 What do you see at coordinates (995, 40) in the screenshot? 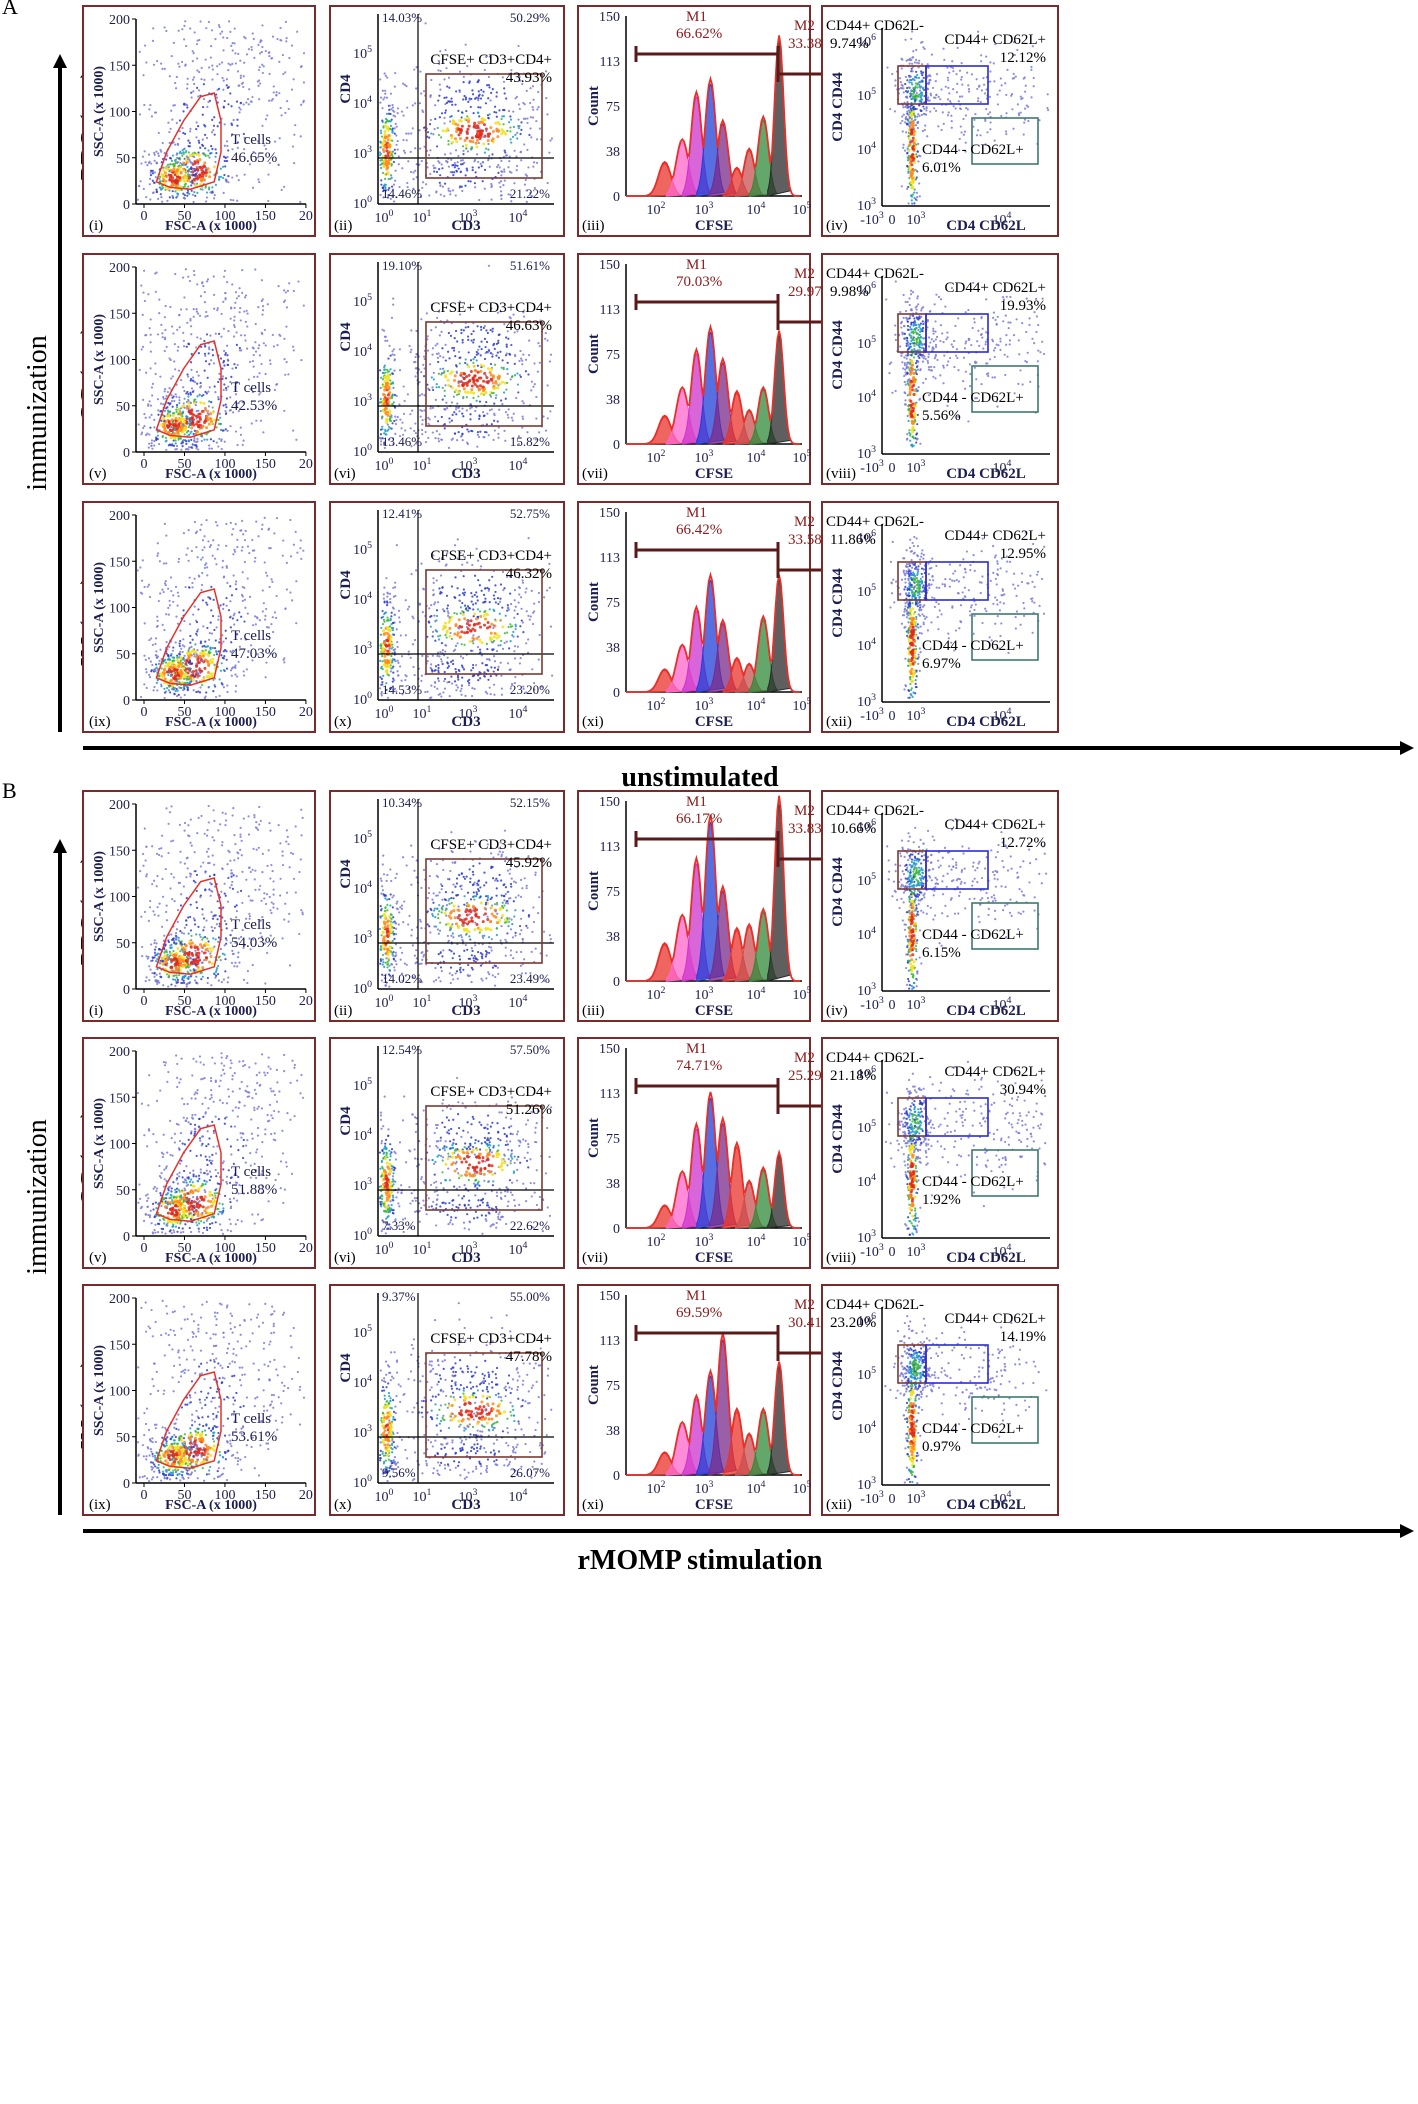
I see `dbl-label: CD44+ CD62L+` at bounding box center [995, 40].